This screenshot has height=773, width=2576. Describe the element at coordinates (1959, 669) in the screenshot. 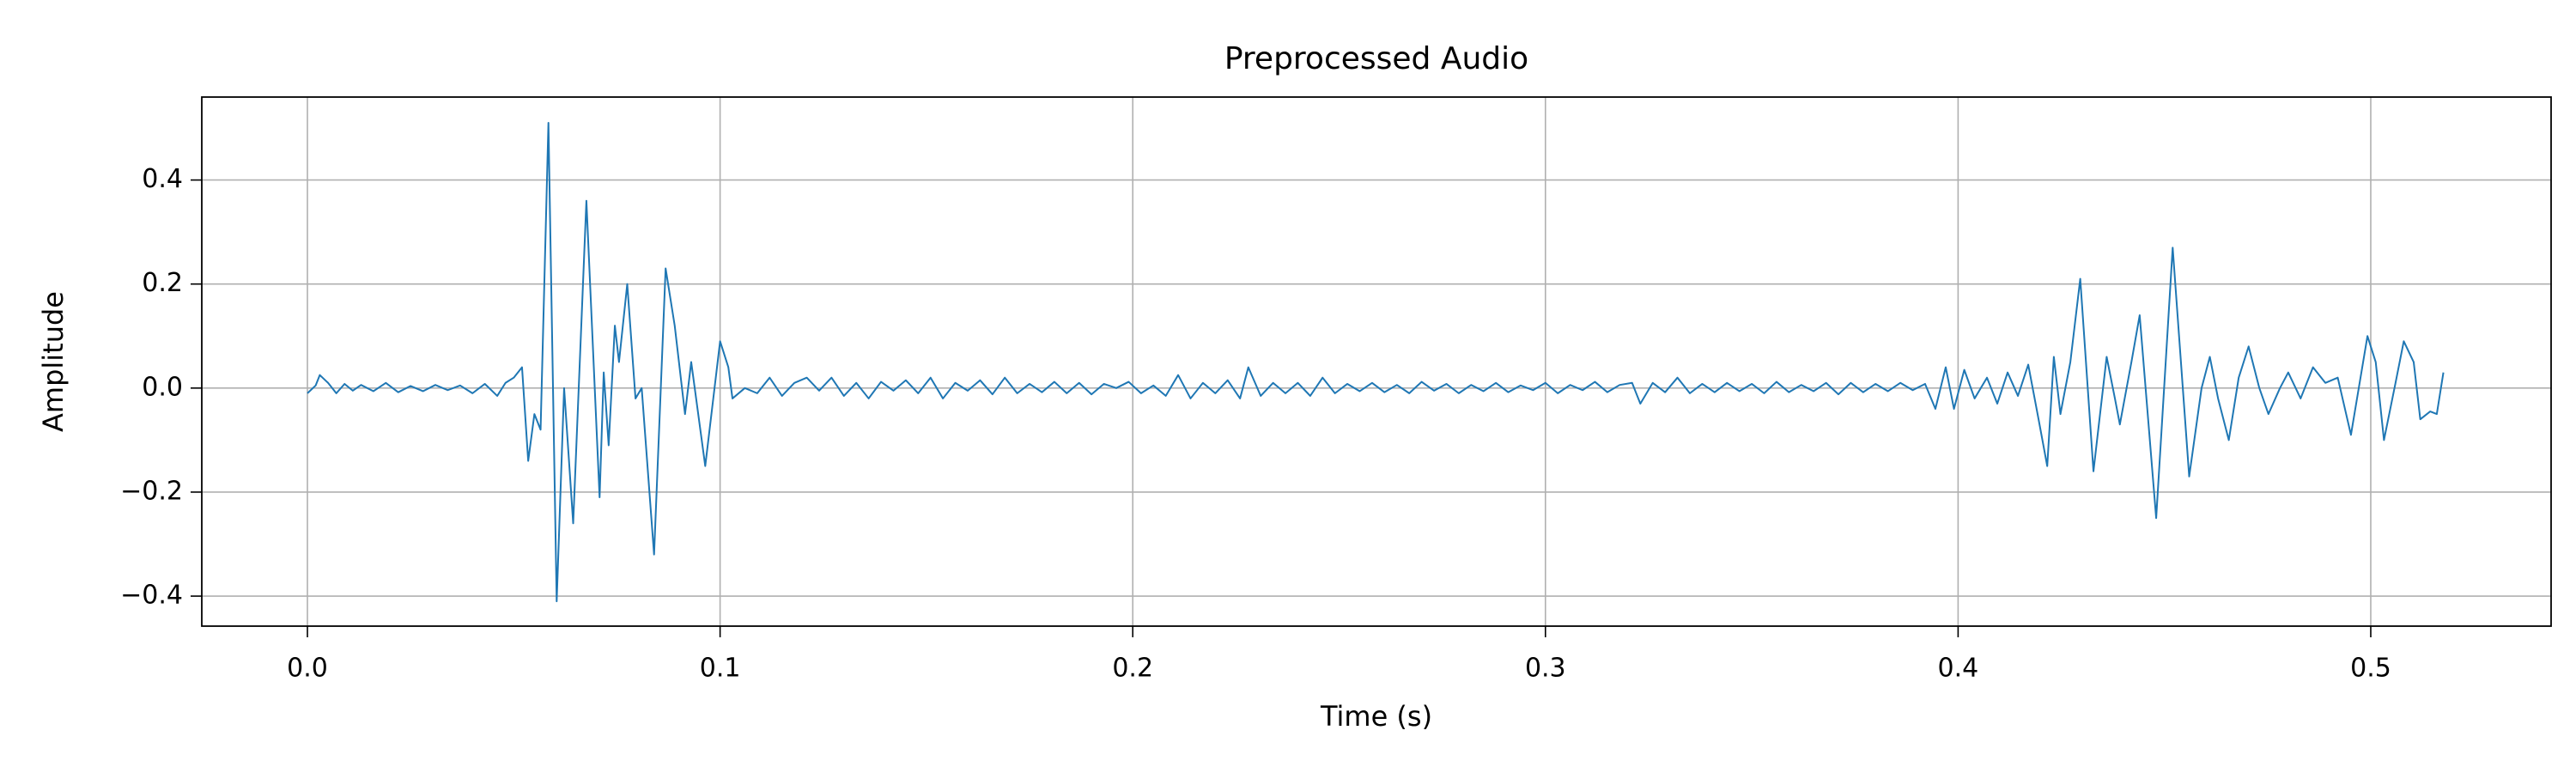

I see `x-tick-label: 0.4` at that location.